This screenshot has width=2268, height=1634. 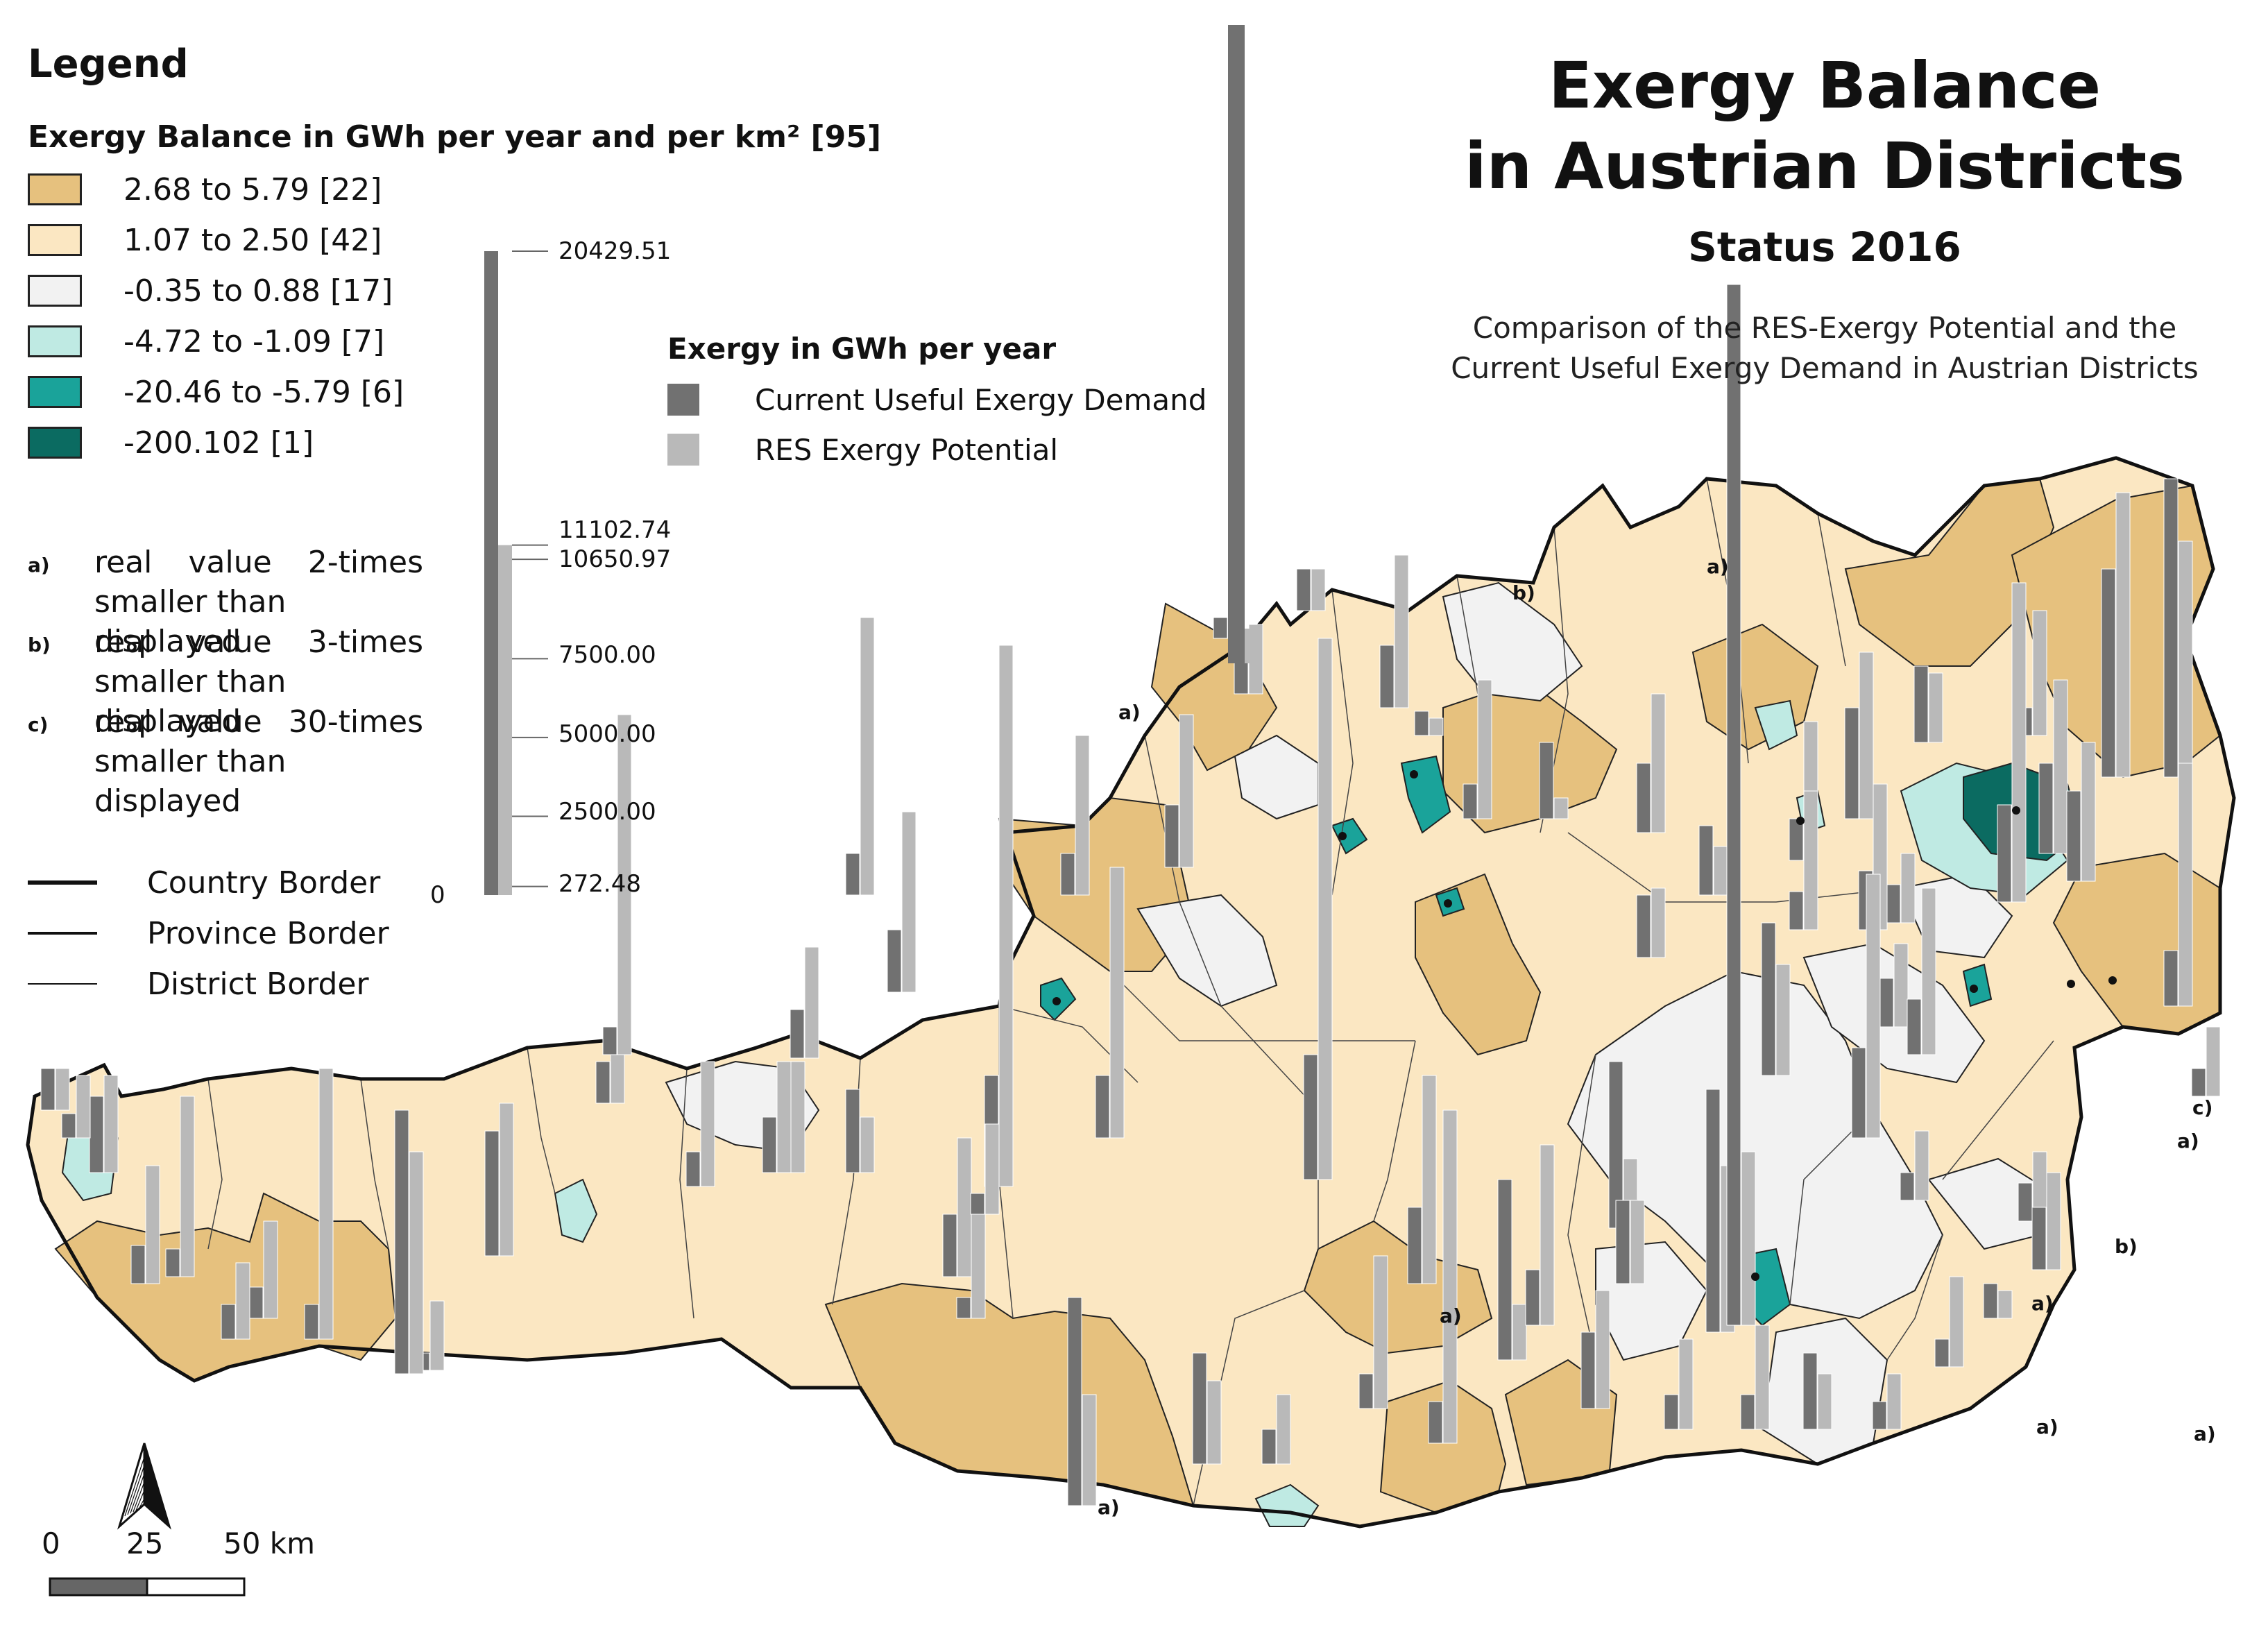 I want to click on legend-class-label: -20.46 to -5.79 [6], so click(x=263, y=392).